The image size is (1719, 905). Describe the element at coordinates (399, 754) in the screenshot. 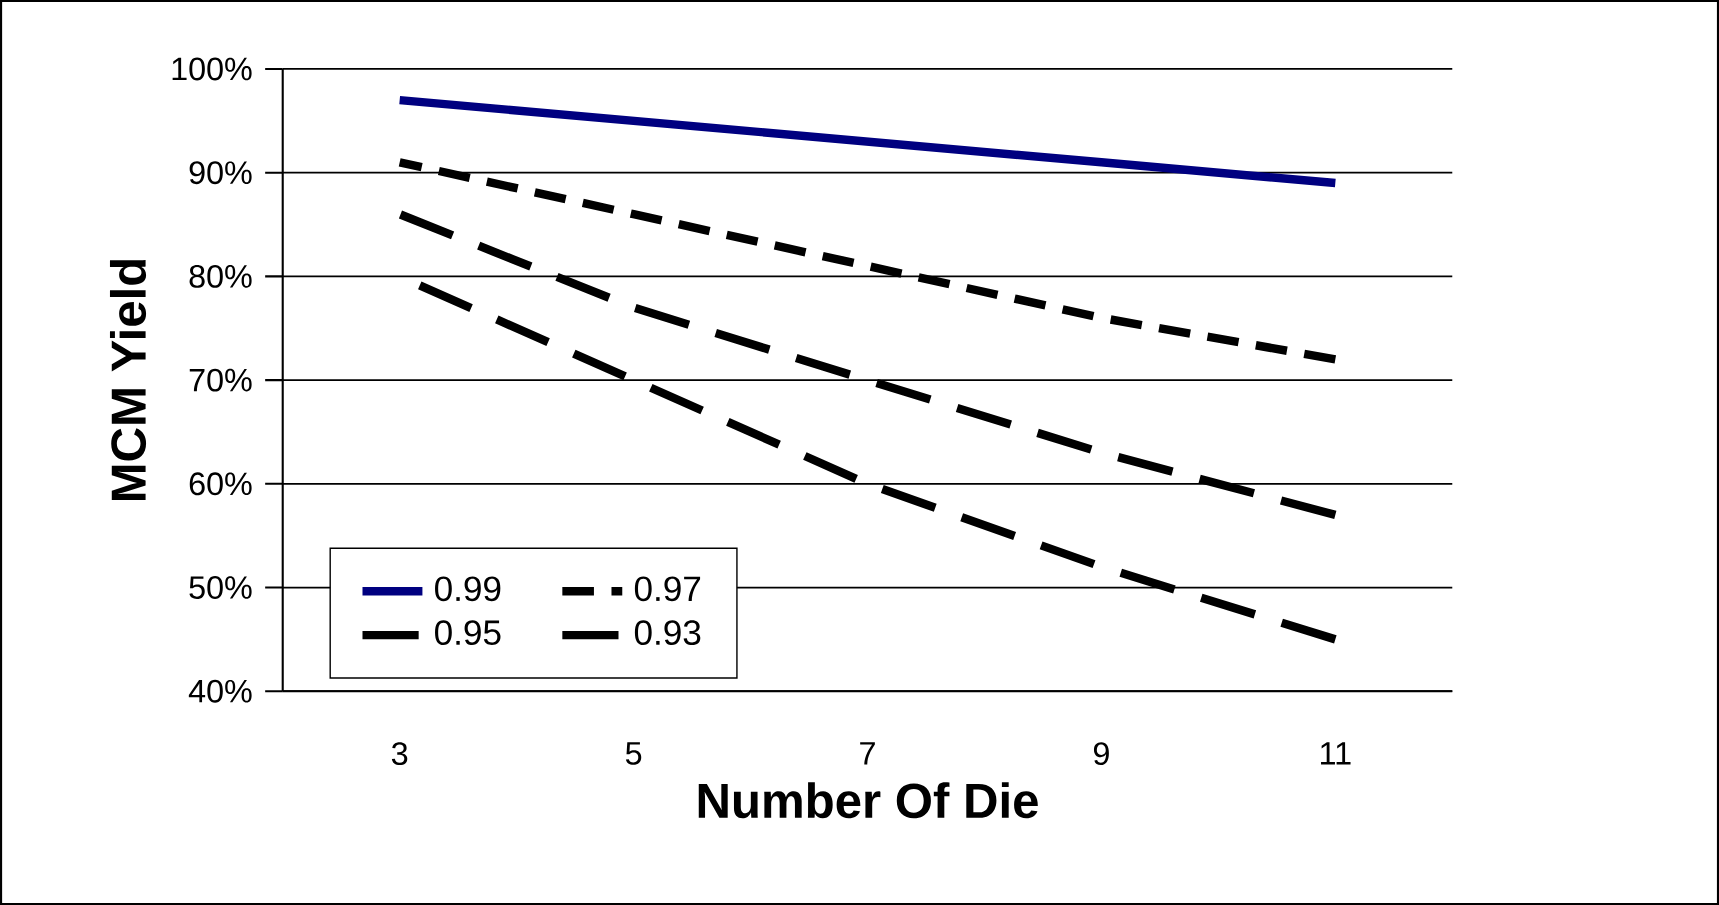

I see `x-tick-label: 3` at that location.